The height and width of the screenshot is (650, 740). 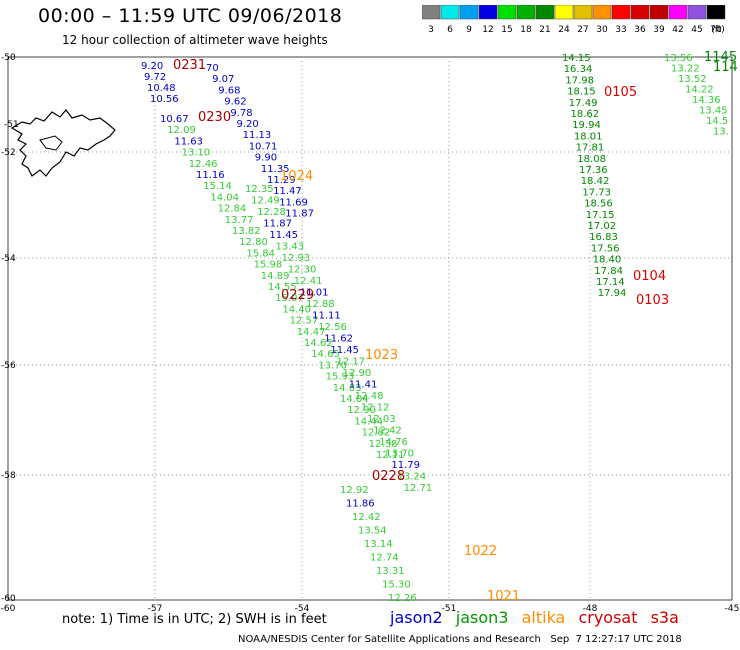 What do you see at coordinates (325, 354) in the screenshot?
I see `swh-value: 14.65` at bounding box center [325, 354].